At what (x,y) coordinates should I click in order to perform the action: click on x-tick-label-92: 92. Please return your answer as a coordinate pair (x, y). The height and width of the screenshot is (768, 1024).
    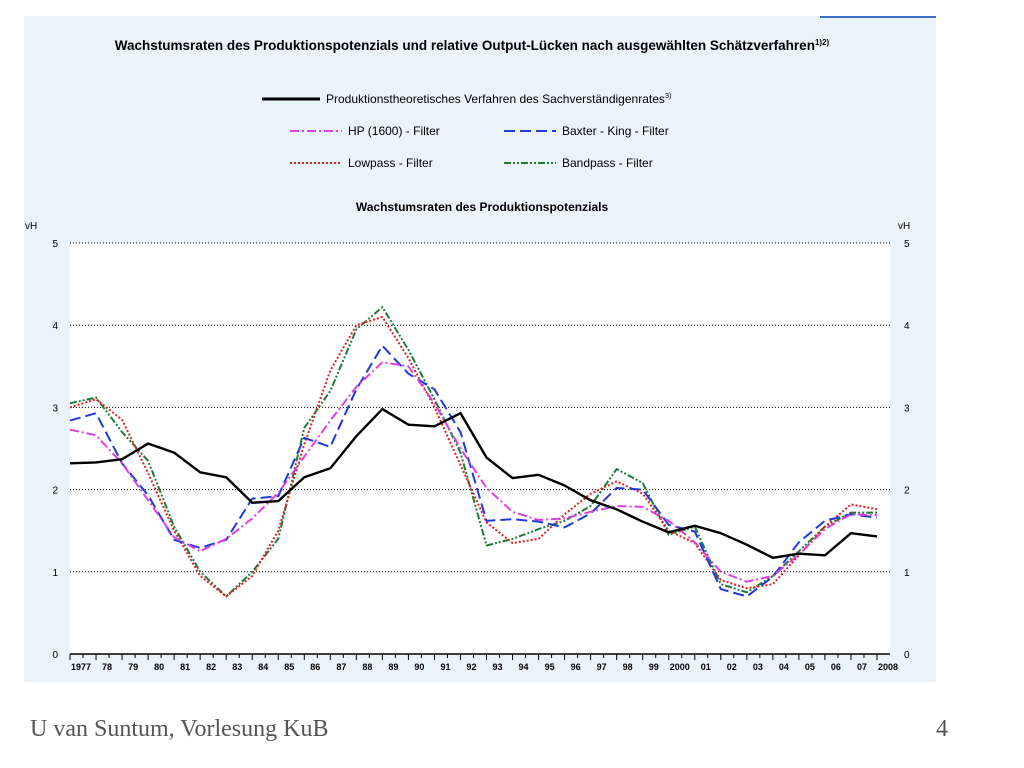
    Looking at the image, I should click on (471, 667).